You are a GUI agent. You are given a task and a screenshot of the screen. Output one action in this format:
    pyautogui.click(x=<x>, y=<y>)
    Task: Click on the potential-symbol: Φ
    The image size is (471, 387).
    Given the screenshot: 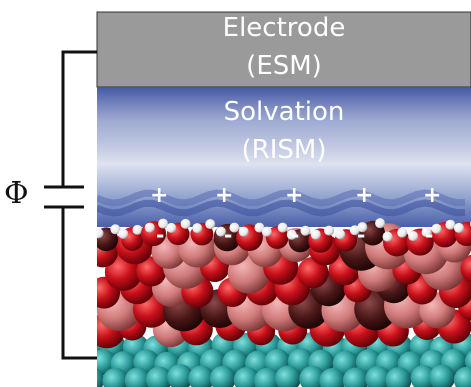 What is the action you would take?
    pyautogui.click(x=16, y=193)
    